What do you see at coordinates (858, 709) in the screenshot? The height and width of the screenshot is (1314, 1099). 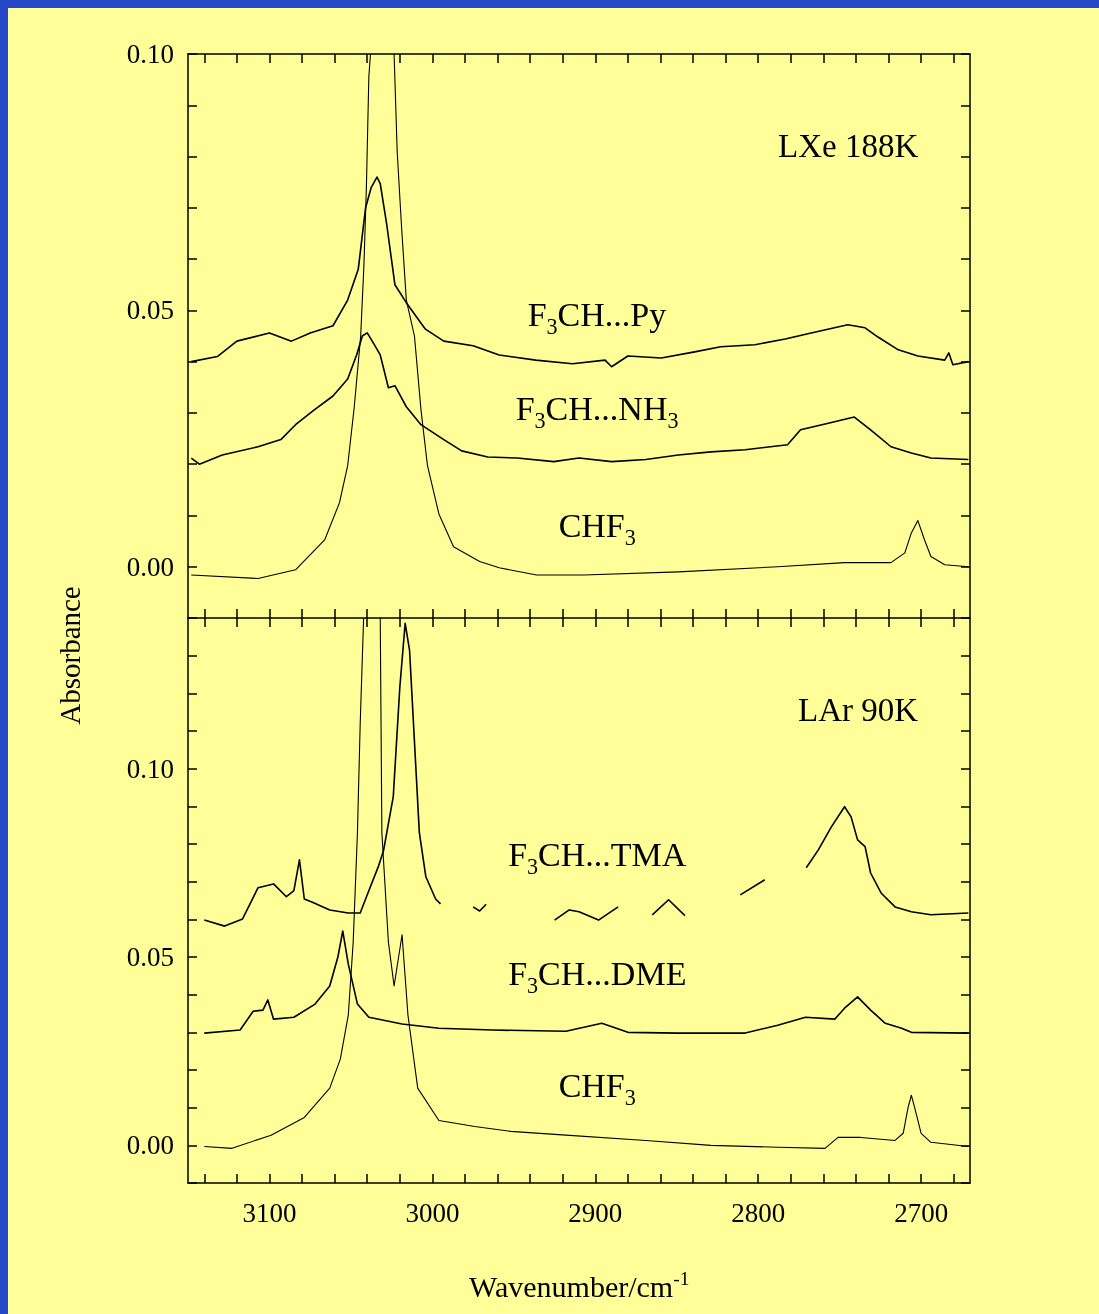 I see `annotation: LAr 90K` at bounding box center [858, 709].